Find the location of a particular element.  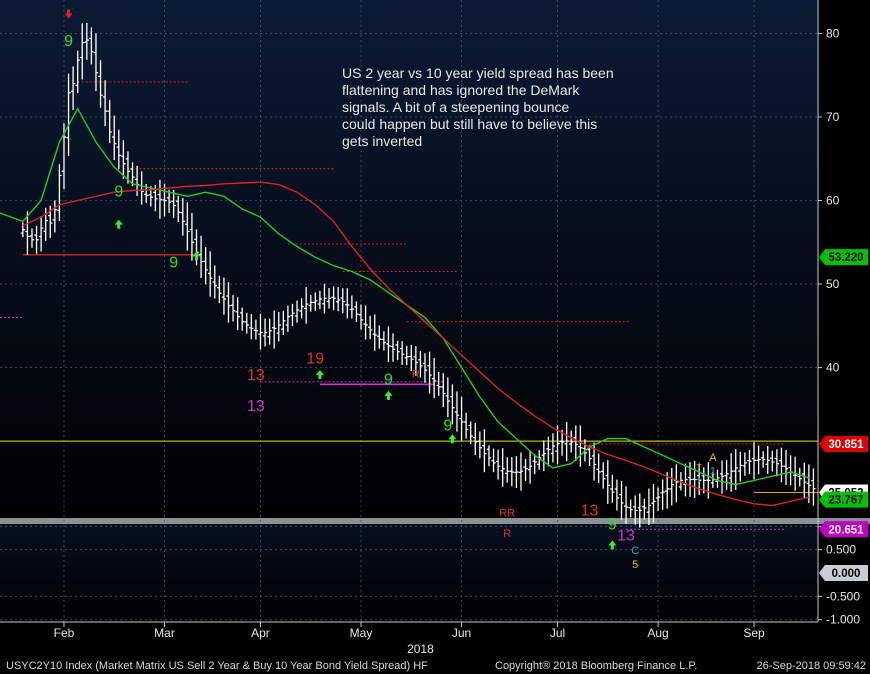

sub-panel-background is located at coordinates (409, 573).